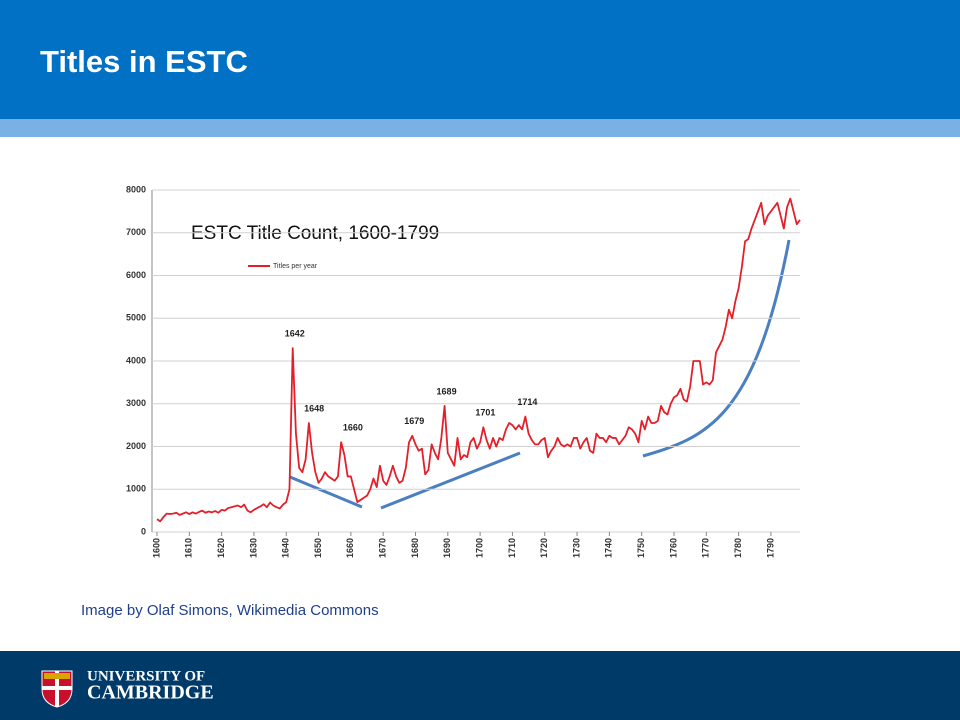 This screenshot has width=960, height=720. Describe the element at coordinates (738, 548) in the screenshot. I see `x-tick-label: 1780` at that location.